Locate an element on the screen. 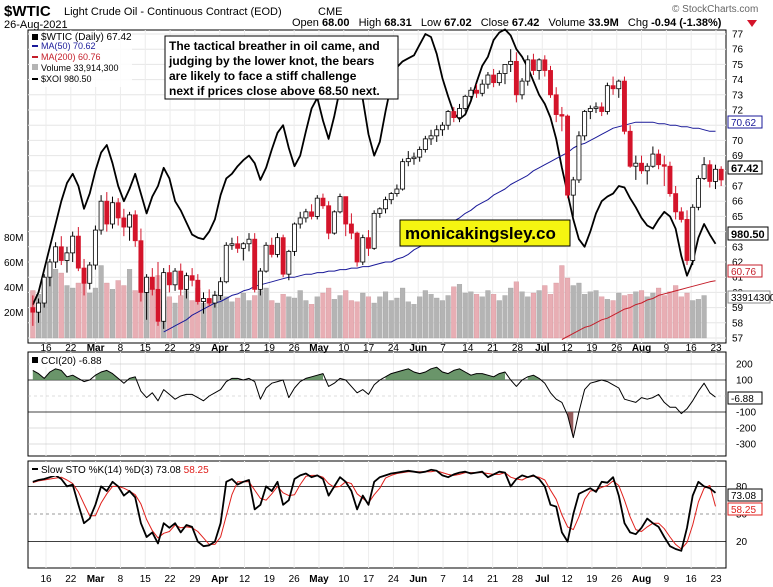 This screenshot has height=587, width=773. x-tick-label-bottom: 29 is located at coordinates (195, 579).